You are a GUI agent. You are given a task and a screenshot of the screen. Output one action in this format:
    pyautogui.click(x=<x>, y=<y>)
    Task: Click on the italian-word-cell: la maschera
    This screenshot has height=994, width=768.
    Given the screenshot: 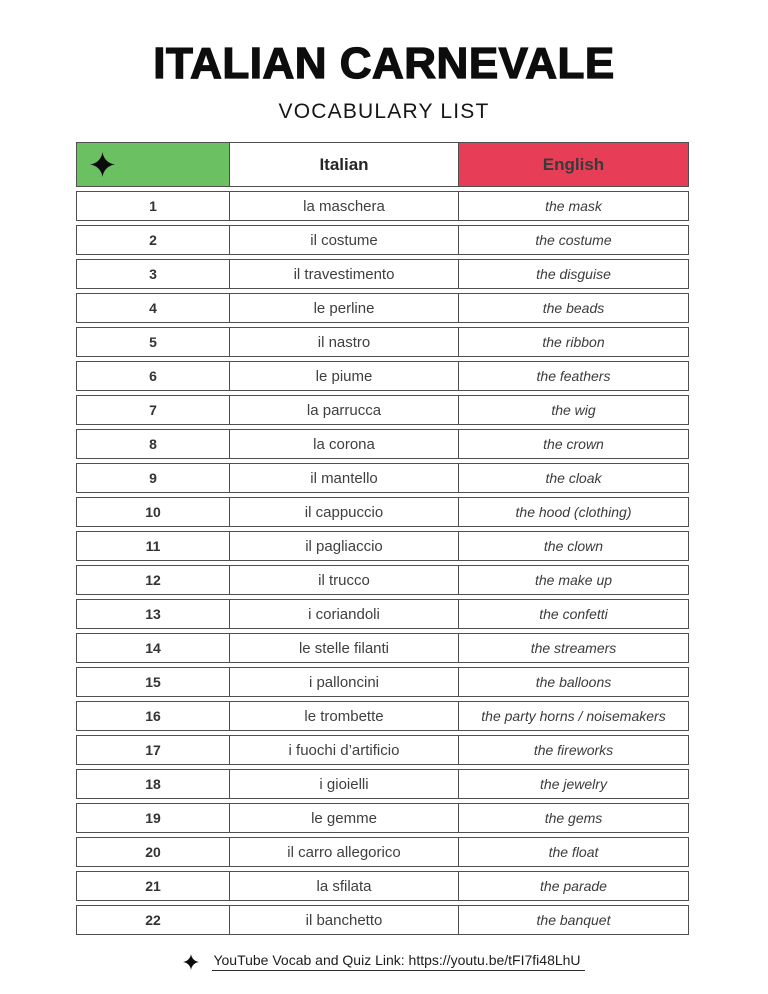 What is the action you would take?
    pyautogui.click(x=343, y=206)
    